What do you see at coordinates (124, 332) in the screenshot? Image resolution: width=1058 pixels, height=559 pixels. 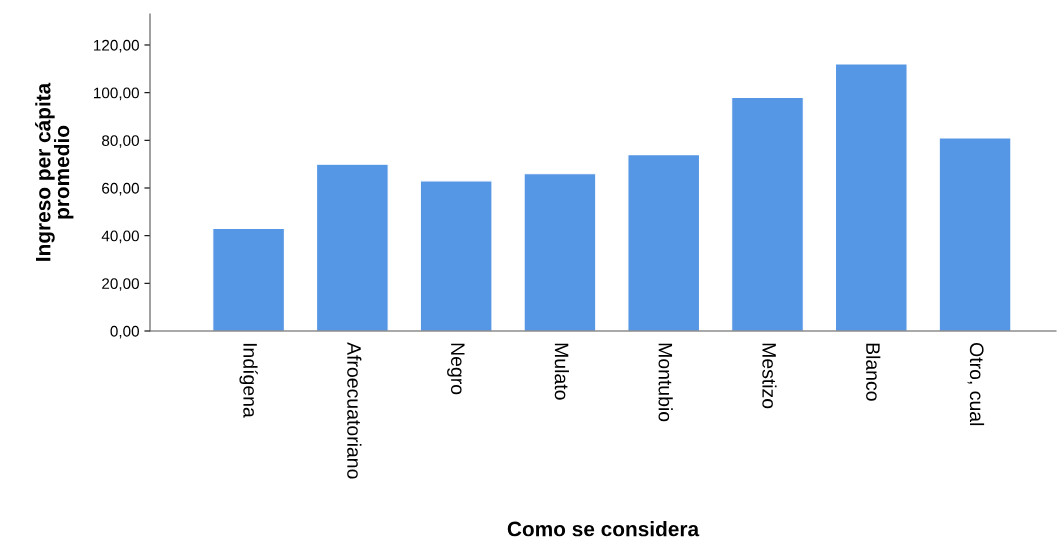 I see `y-tick-label: 0,00` at bounding box center [124, 332].